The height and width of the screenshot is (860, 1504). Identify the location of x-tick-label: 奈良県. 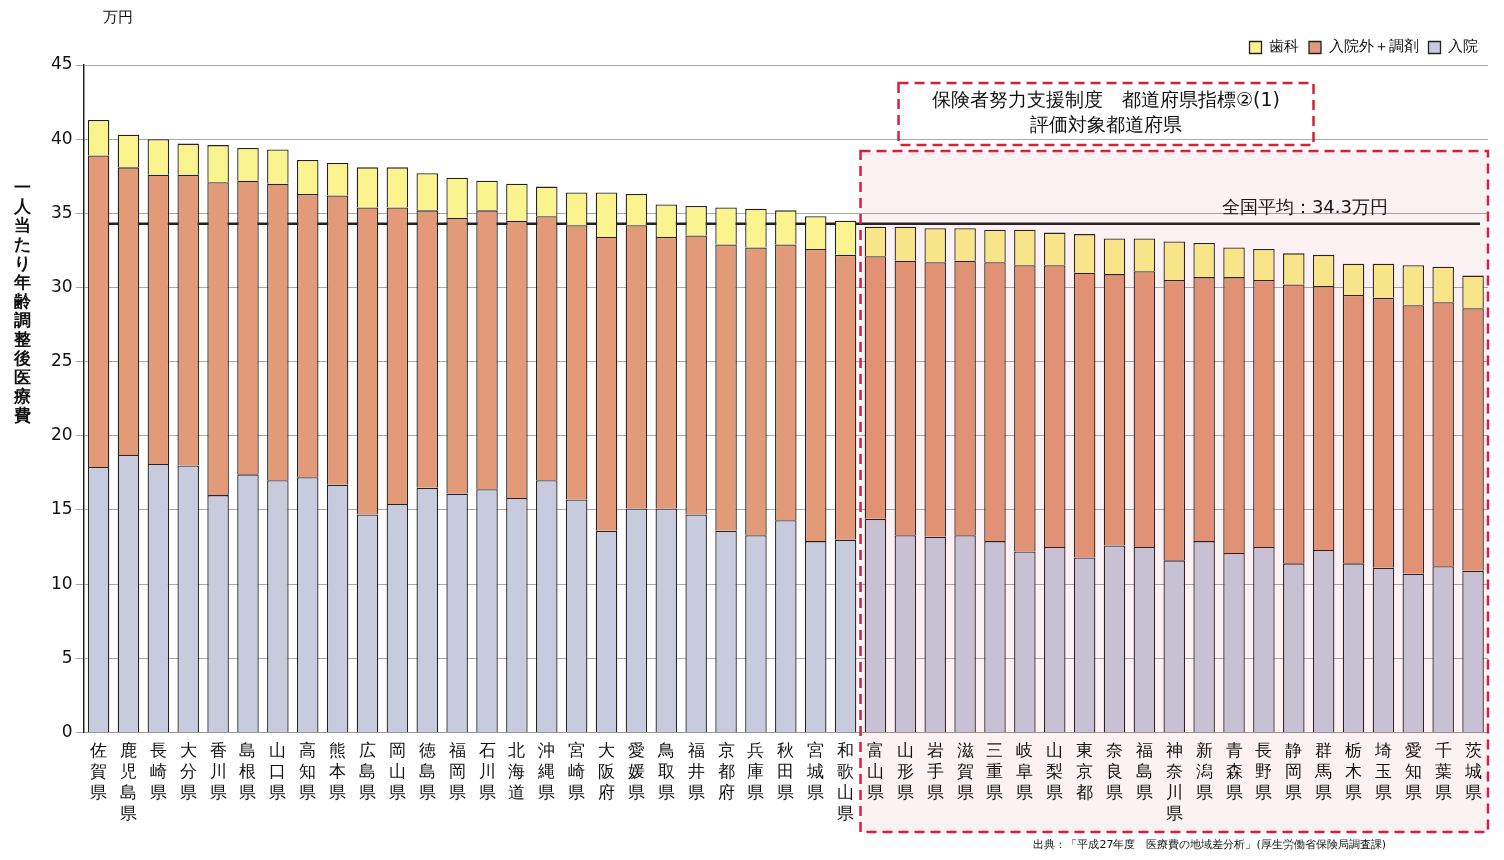
(1114, 772).